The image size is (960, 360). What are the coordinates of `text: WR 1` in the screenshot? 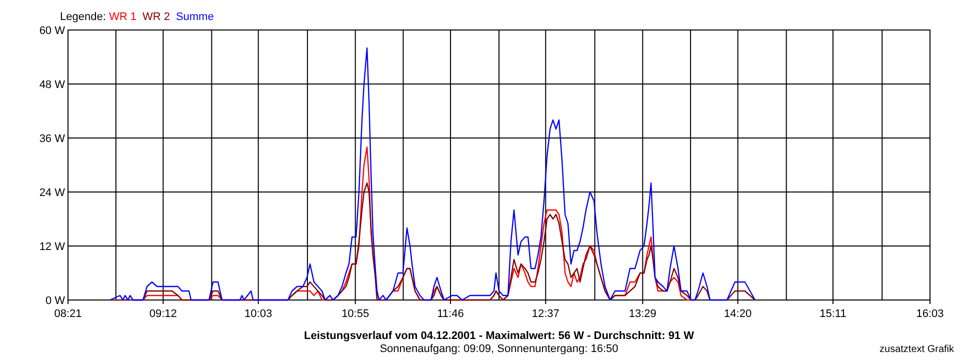 It's located at (122, 17).